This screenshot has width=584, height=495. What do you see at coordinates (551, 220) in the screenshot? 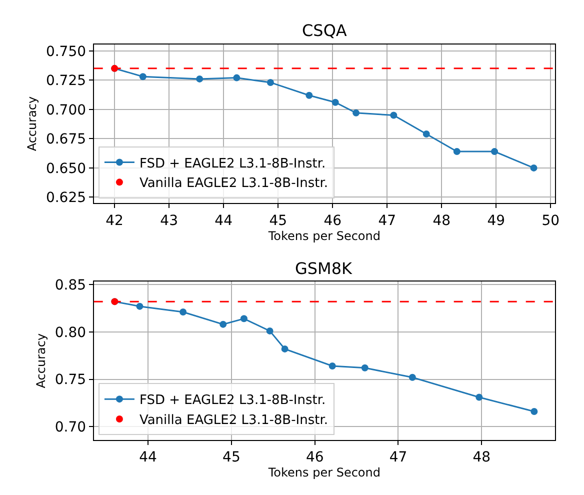
I see `x-tick-label: 50` at bounding box center [551, 220].